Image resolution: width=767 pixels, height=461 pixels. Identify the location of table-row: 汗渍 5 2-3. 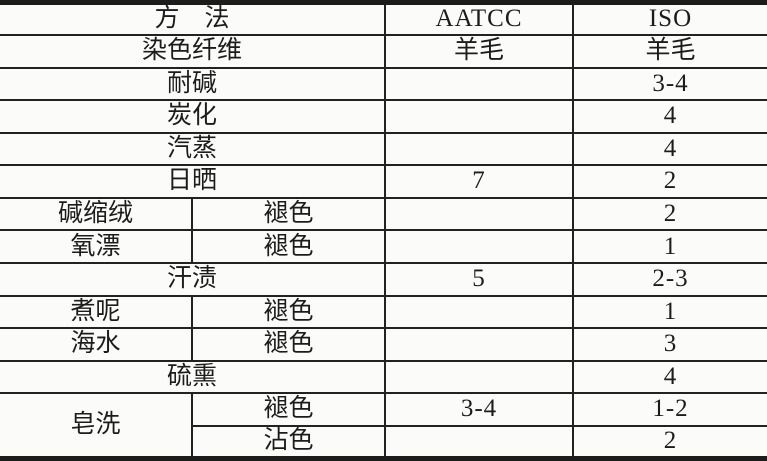
(383, 279).